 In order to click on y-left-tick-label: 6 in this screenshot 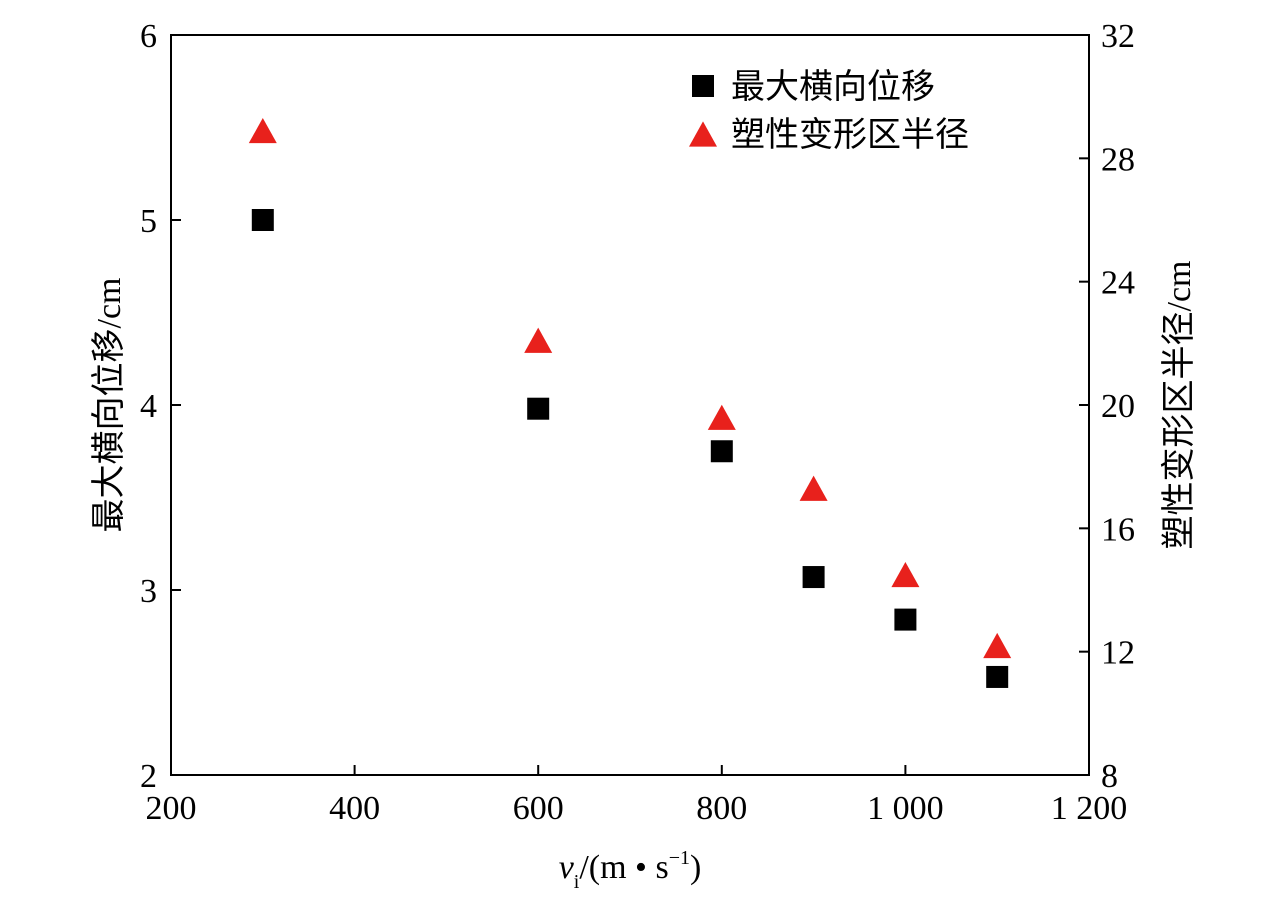, I will do `click(148, 36)`.